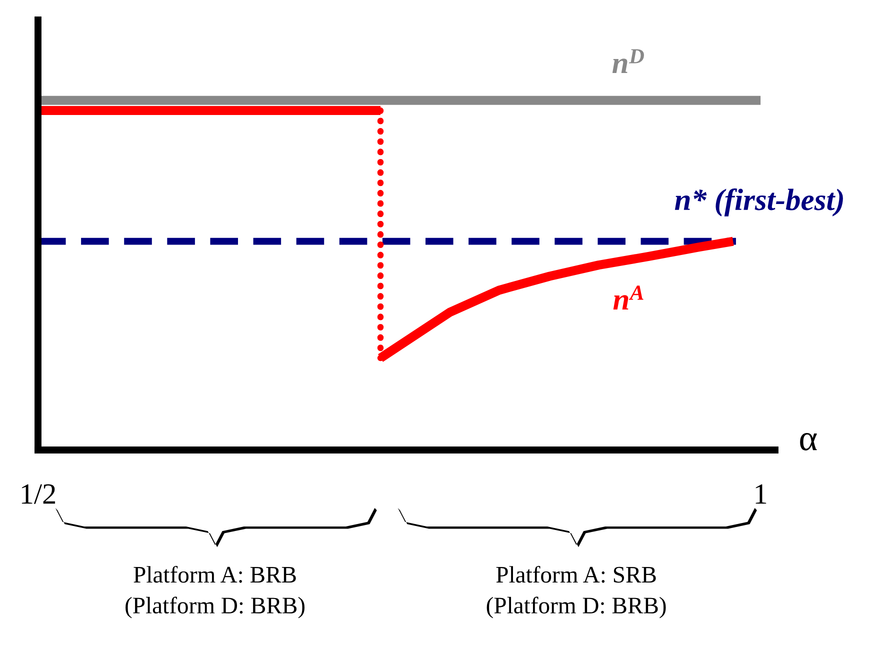 This screenshot has height=656, width=882. Describe the element at coordinates (758, 202) in the screenshot. I see `series-label: n* (first-best)` at that location.